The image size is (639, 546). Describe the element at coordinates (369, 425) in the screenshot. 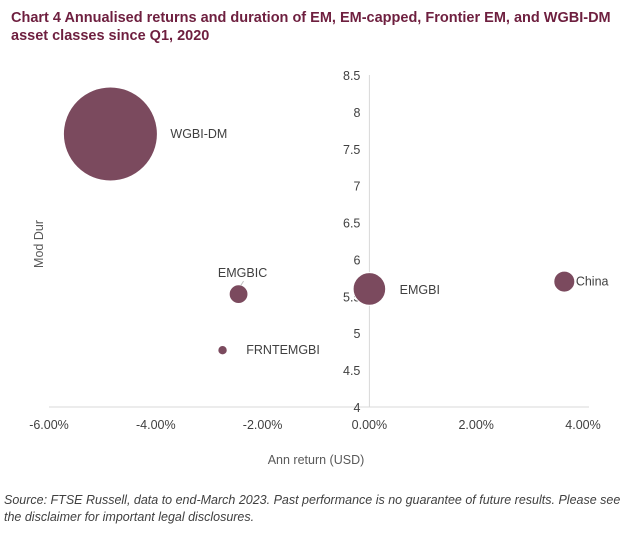

I see `x-tick-label: 0.00%` at that location.